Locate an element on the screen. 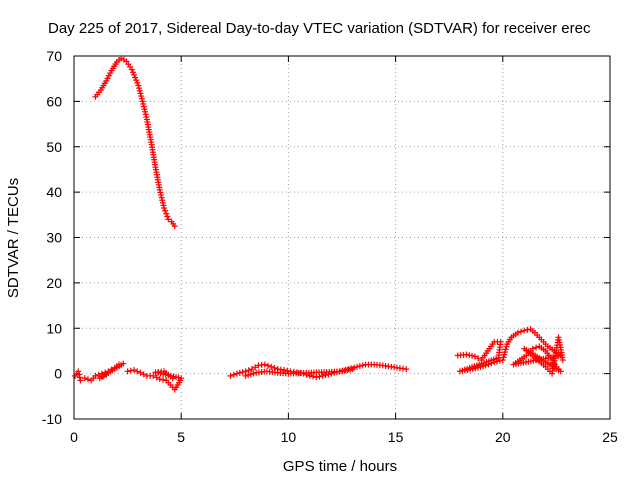 This screenshot has height=480, width=640. y-tick-label: 40 is located at coordinates (54, 192).